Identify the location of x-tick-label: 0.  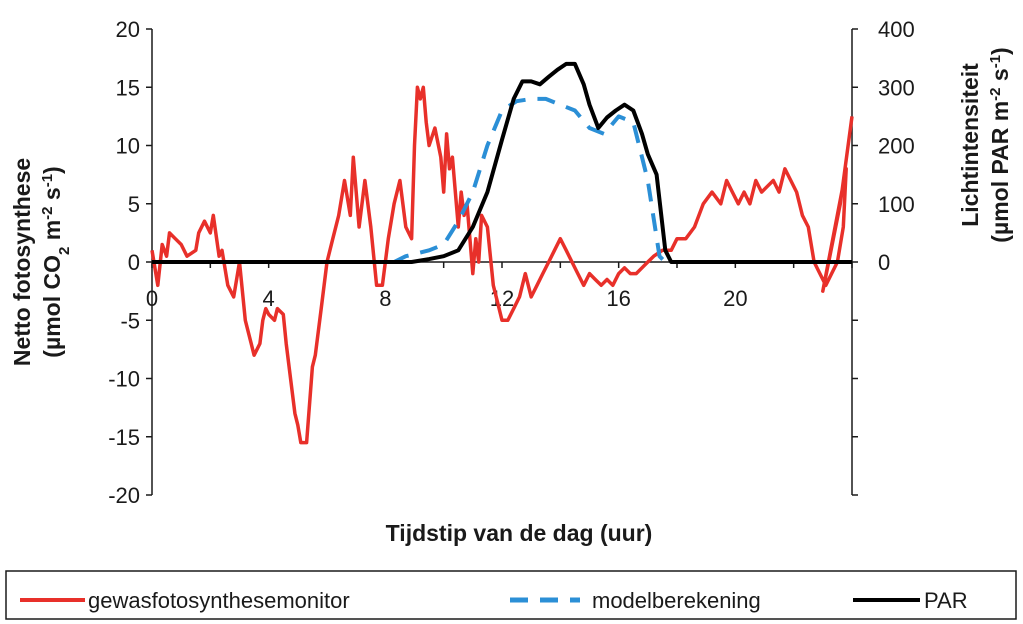
(152, 298).